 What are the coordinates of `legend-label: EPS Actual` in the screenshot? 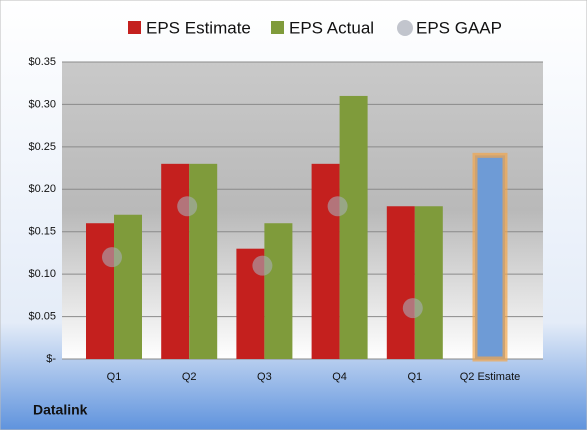 It's located at (331, 27).